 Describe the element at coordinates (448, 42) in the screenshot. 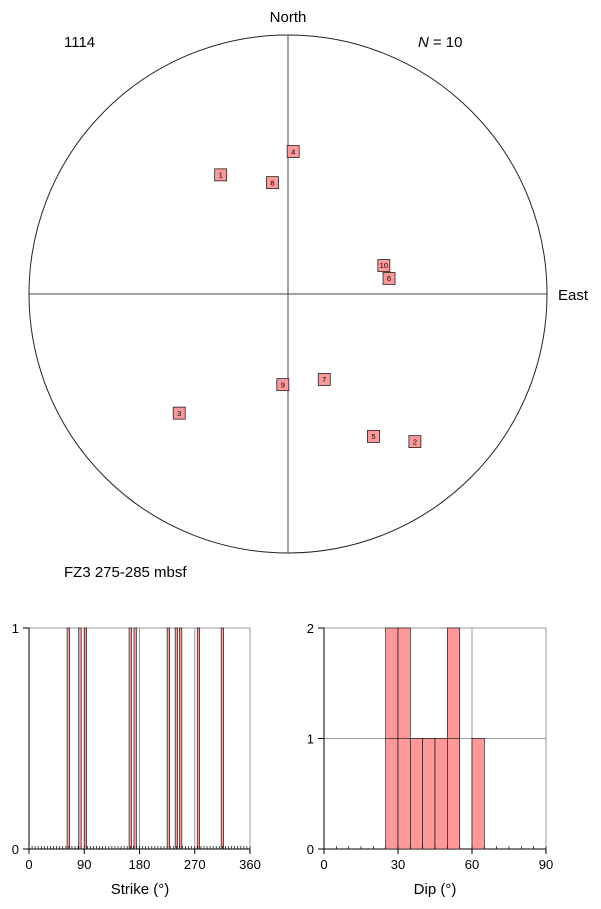

I see `n-value: = 10` at that location.